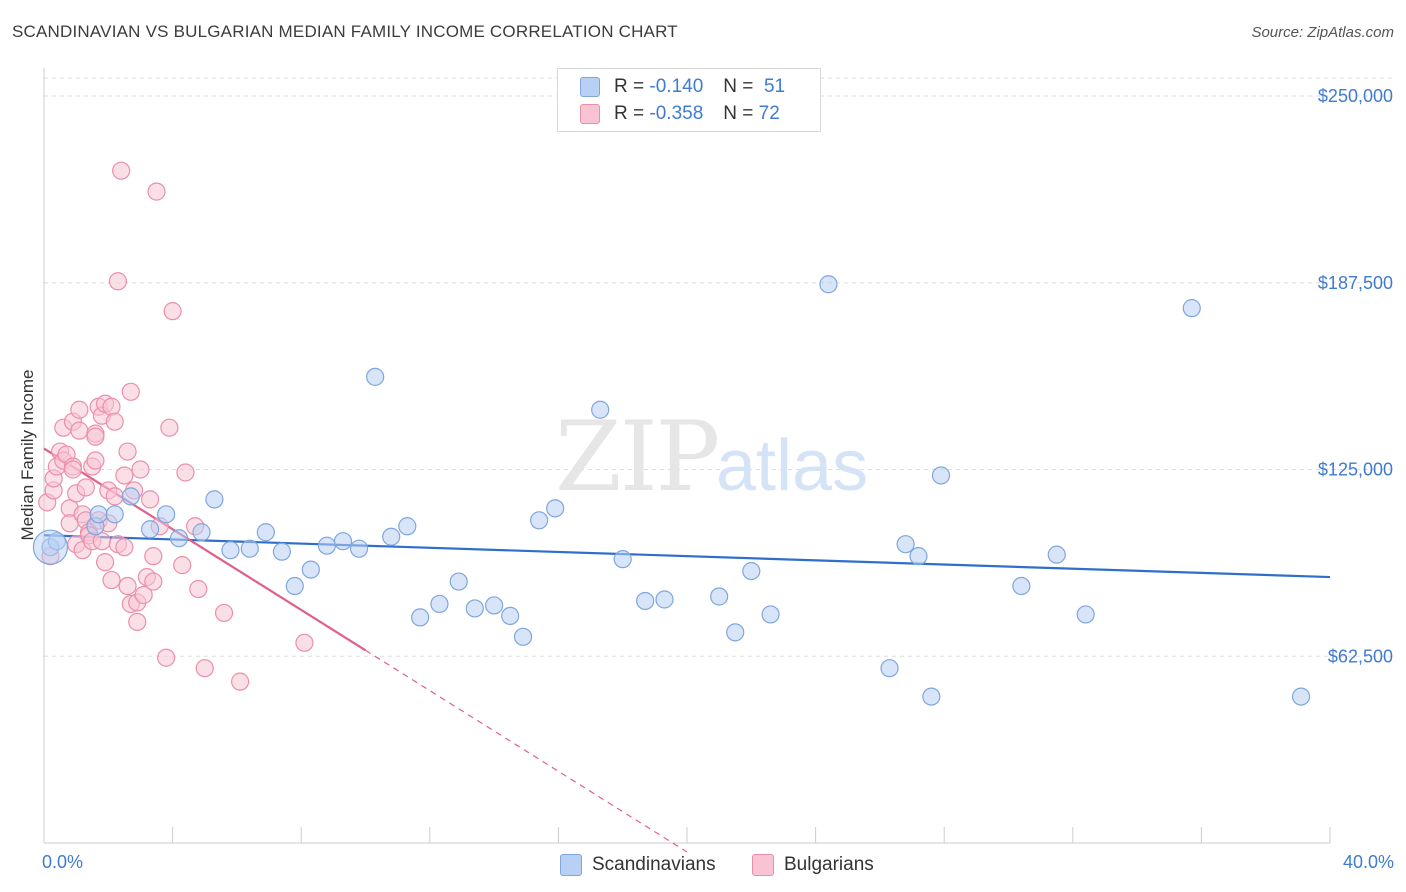 The height and width of the screenshot is (892, 1406). I want to click on bottom-legend-scandinavians: Scandinavians, so click(638, 865).